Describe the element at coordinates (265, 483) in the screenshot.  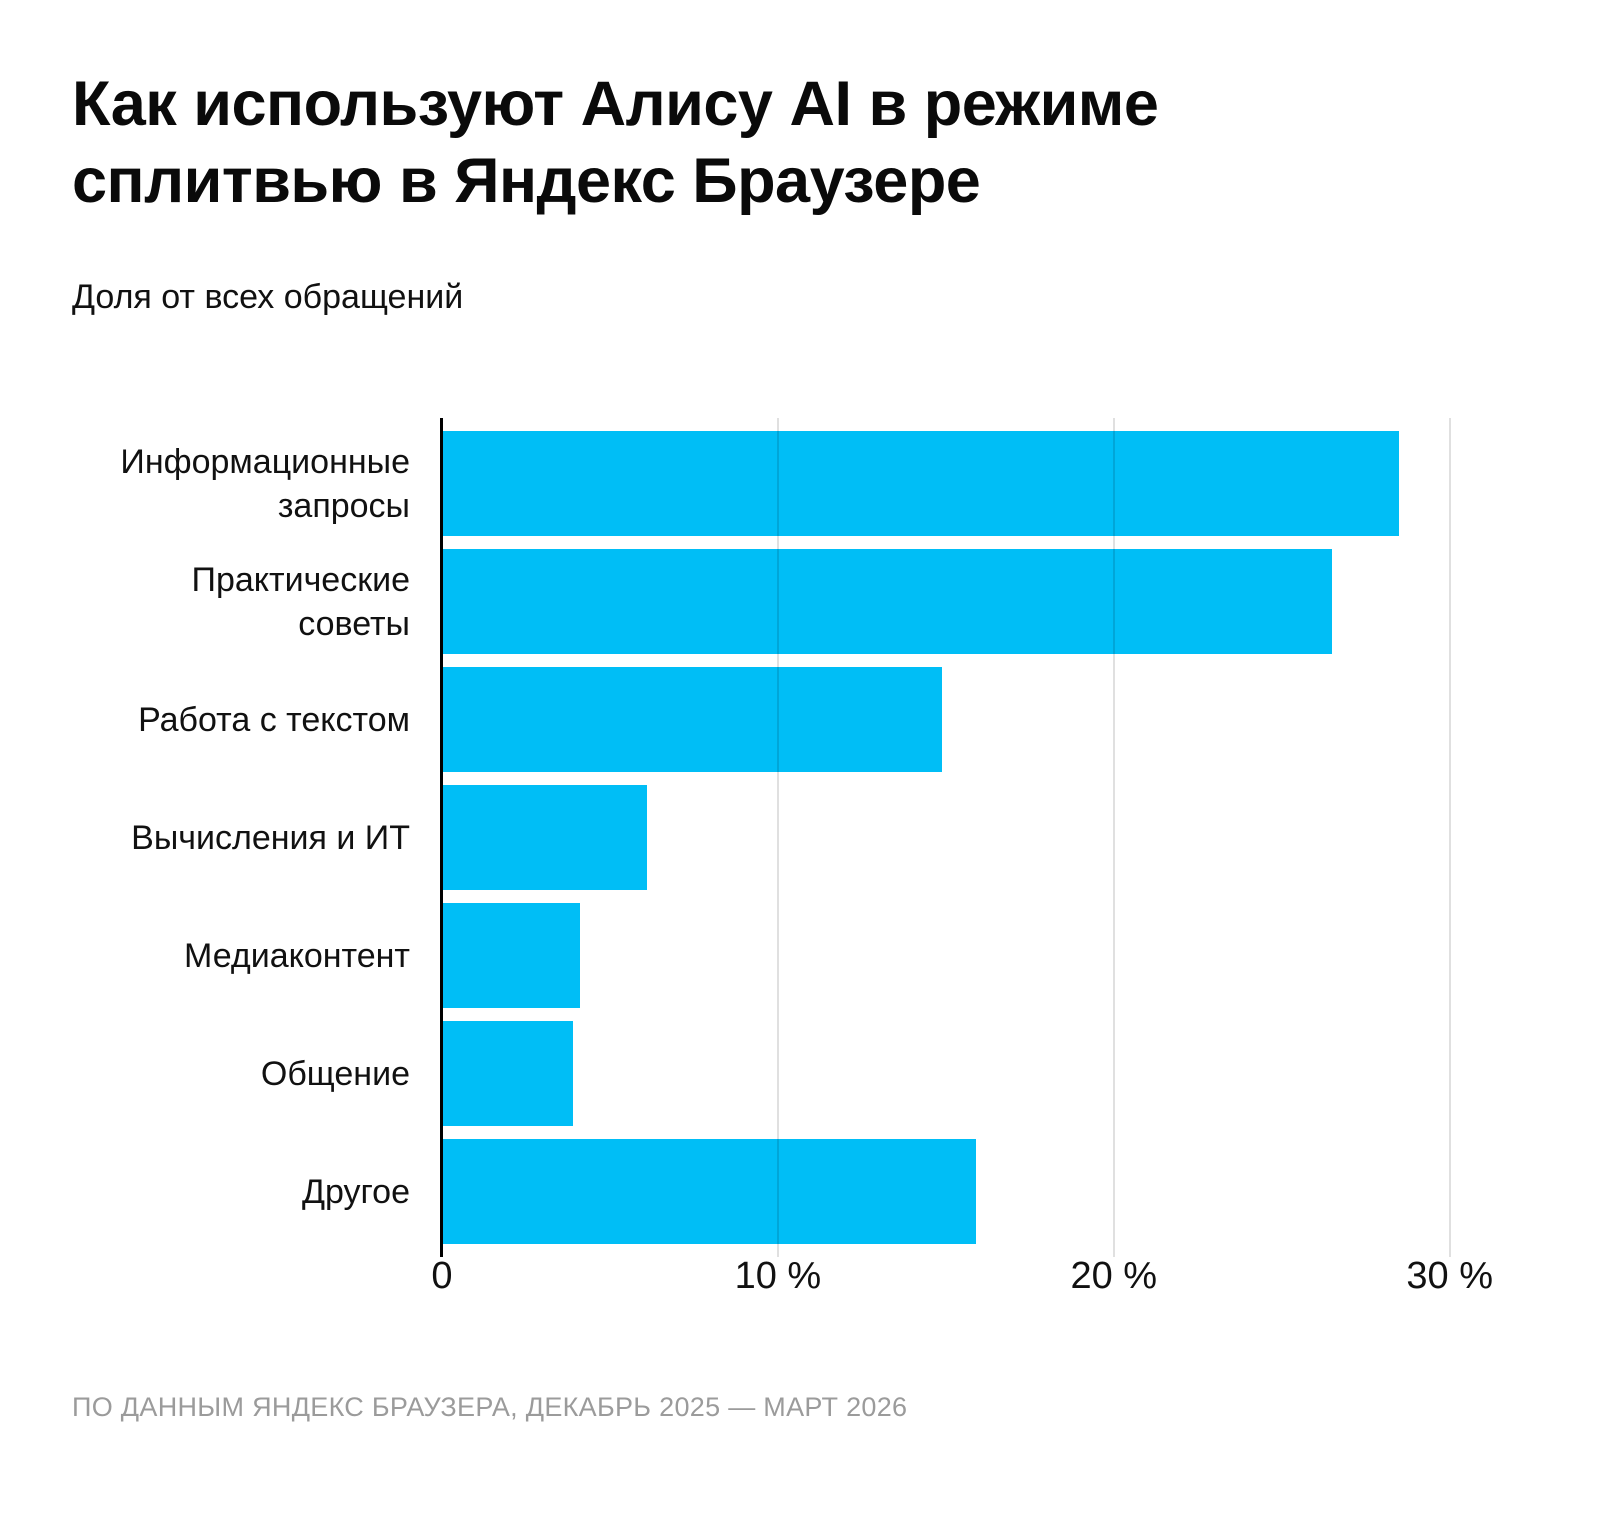
I see `category-label: Информационные запросы` at that location.